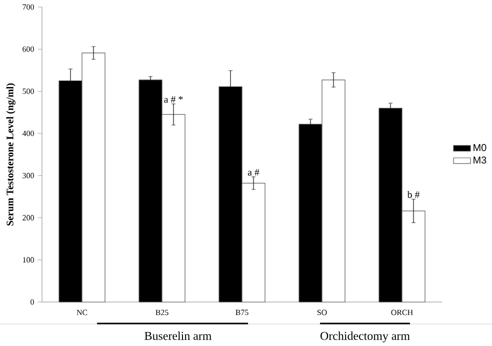  I want to click on annotation: a # *, so click(173, 99).